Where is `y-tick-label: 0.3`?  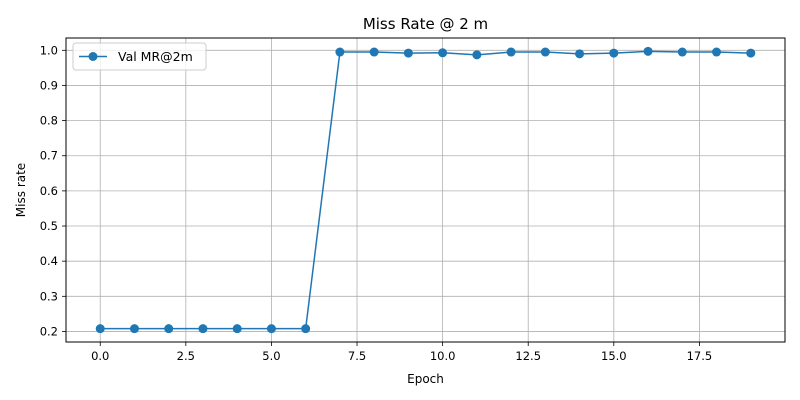
y-tick-label: 0.3 is located at coordinates (49, 296).